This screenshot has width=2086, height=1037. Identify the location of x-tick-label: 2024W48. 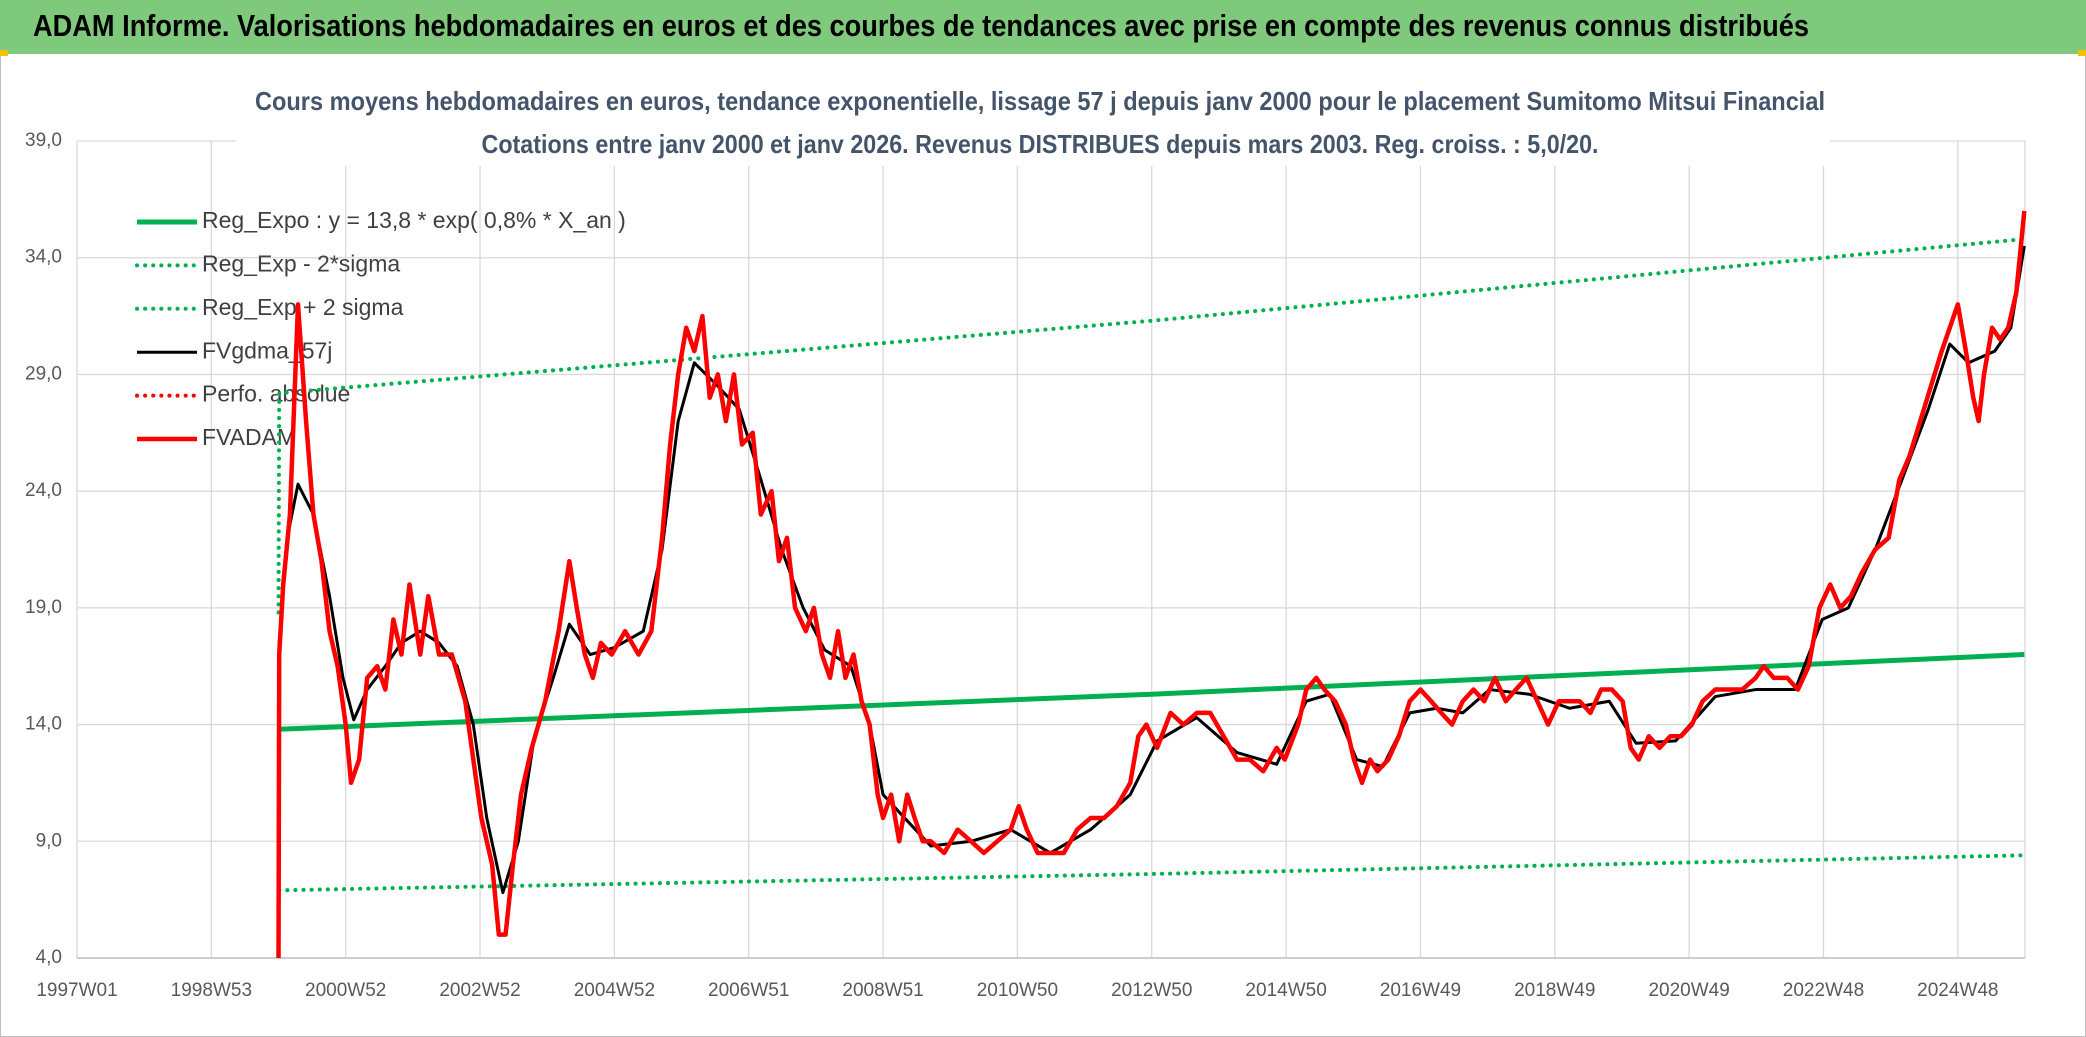
(1957, 990).